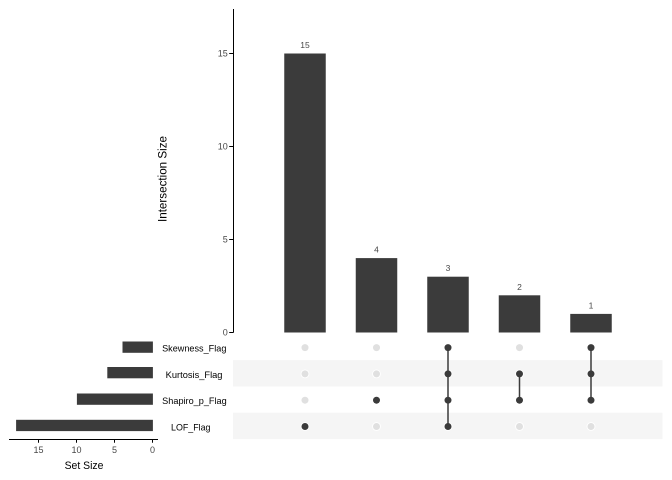 Image resolution: width=672 pixels, height=480 pixels. I want to click on svg-text: Shapiro_p_Flag, so click(194, 401).